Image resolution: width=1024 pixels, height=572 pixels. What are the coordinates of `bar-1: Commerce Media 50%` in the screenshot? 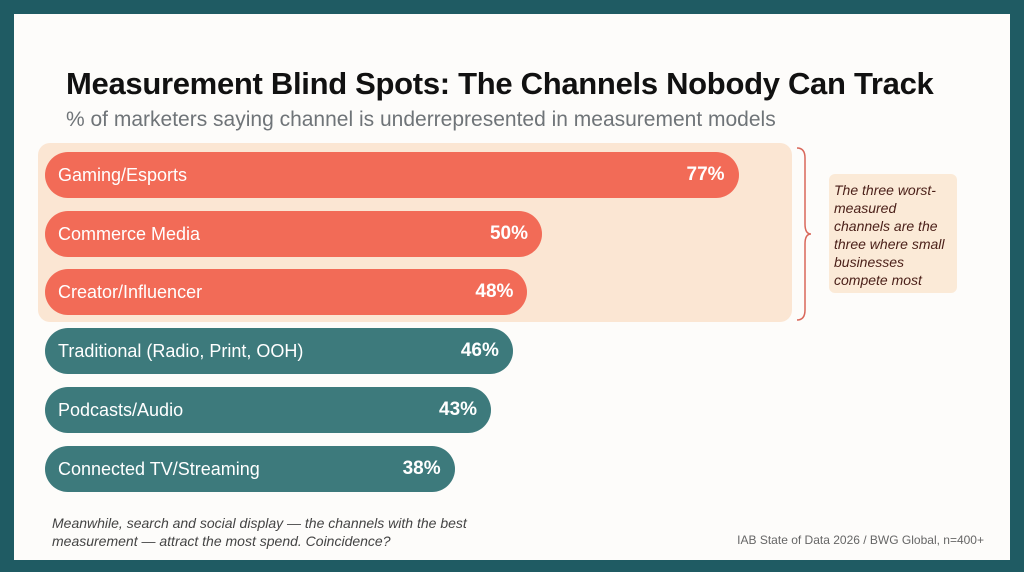 It's located at (293, 233).